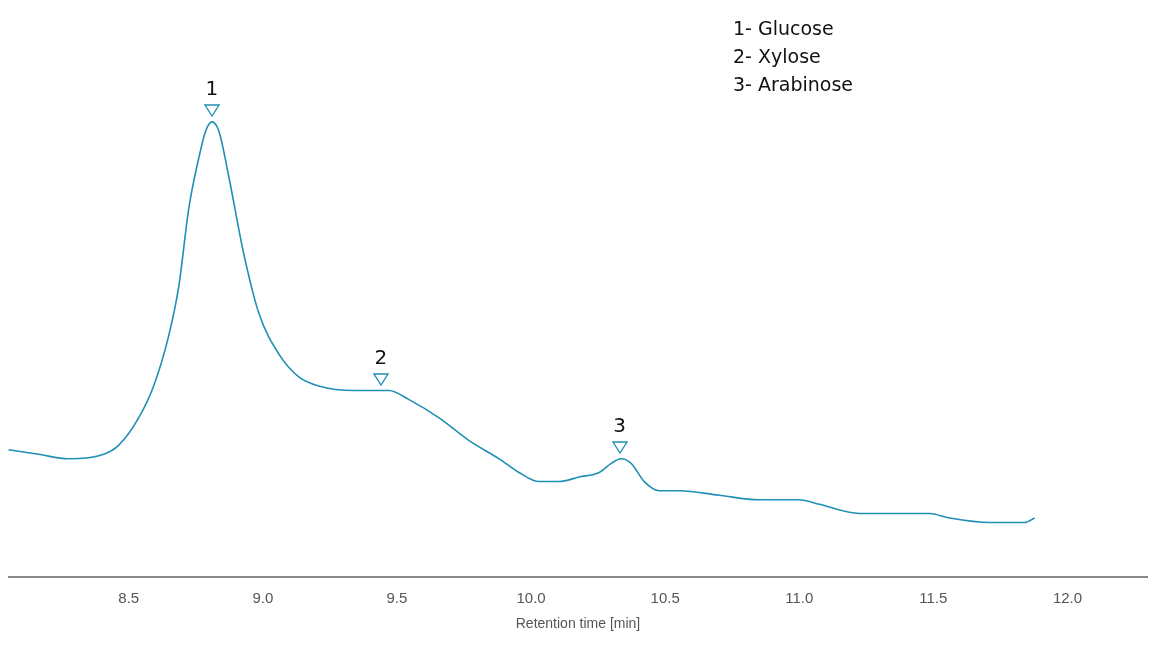 This screenshot has width=1156, height=645. What do you see at coordinates (933, 598) in the screenshot?
I see `x-tick-label: 11.5` at bounding box center [933, 598].